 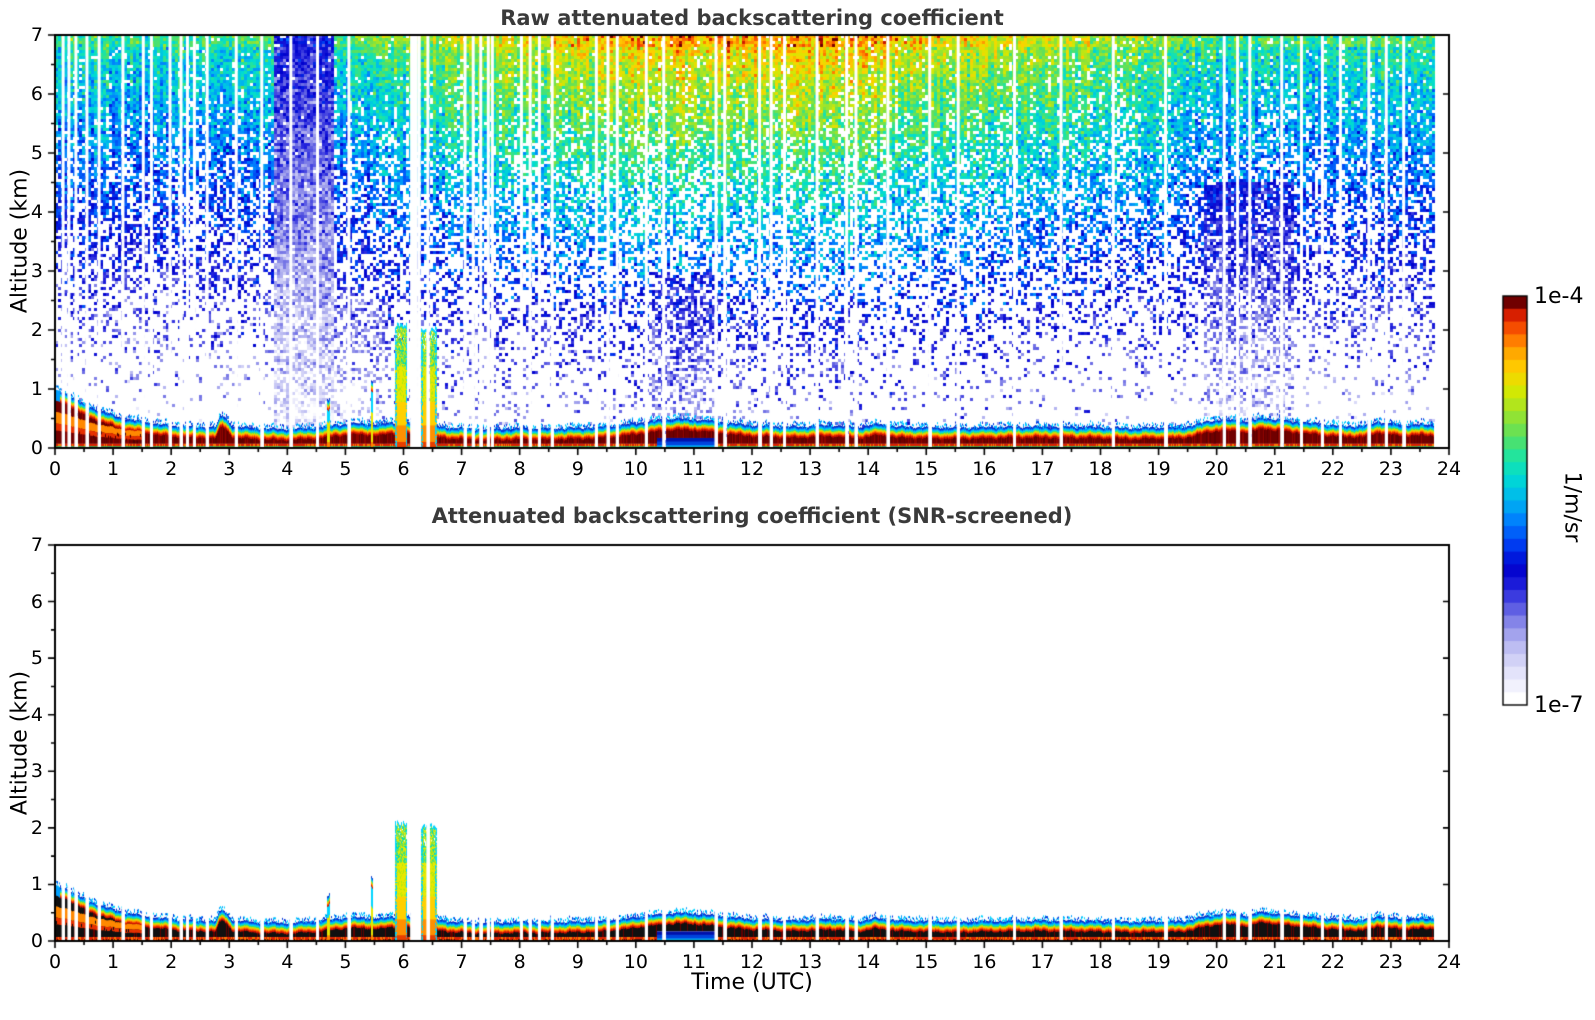 I want to click on colorbar-unit-label: 1/m/sr, so click(x=1572, y=507).